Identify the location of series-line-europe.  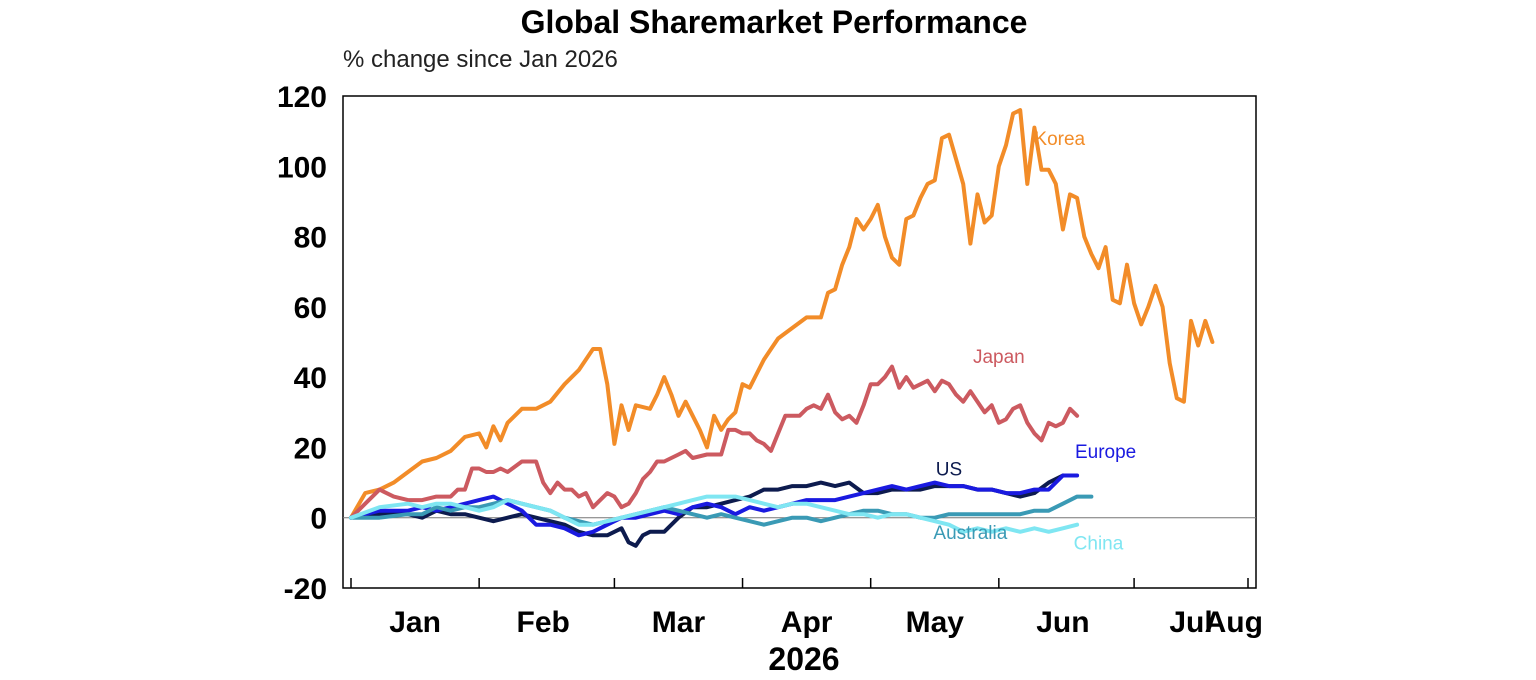
(714, 505).